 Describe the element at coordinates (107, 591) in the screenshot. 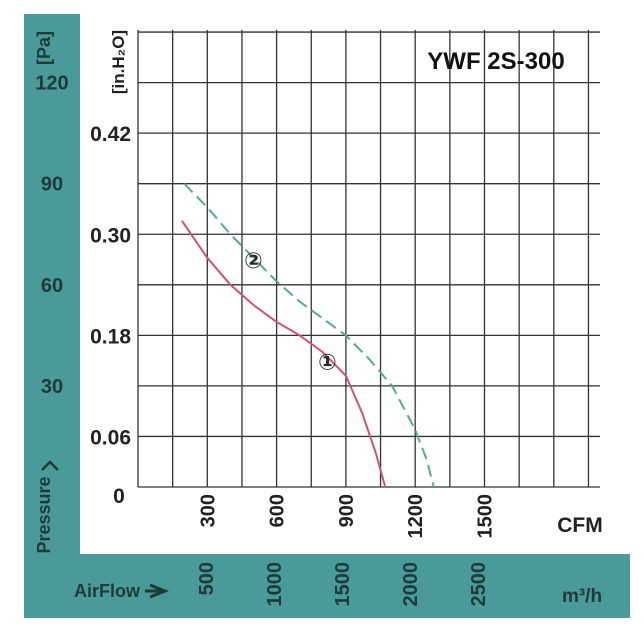

I see `x-axis-name-airflow: AirFlow` at that location.